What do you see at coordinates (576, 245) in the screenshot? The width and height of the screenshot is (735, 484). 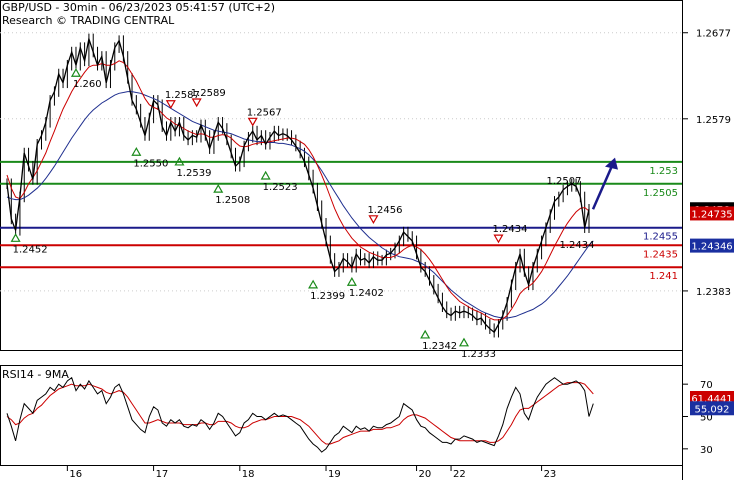 I see `level-note-label: 1.2434` at bounding box center [576, 245].